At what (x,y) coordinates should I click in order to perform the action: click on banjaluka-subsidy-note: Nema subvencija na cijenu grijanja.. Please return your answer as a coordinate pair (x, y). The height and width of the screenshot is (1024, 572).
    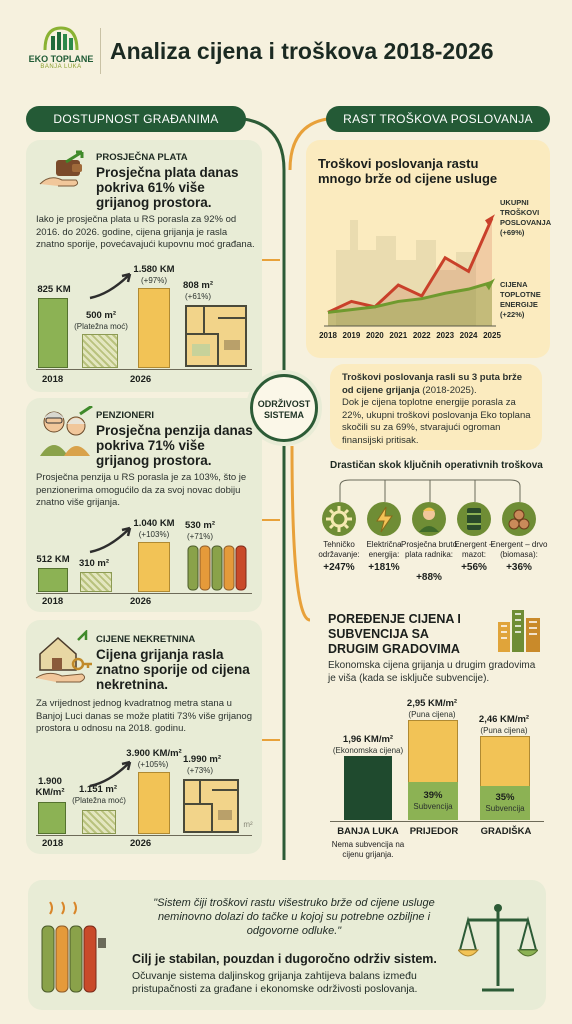
    Looking at the image, I should click on (368, 849).